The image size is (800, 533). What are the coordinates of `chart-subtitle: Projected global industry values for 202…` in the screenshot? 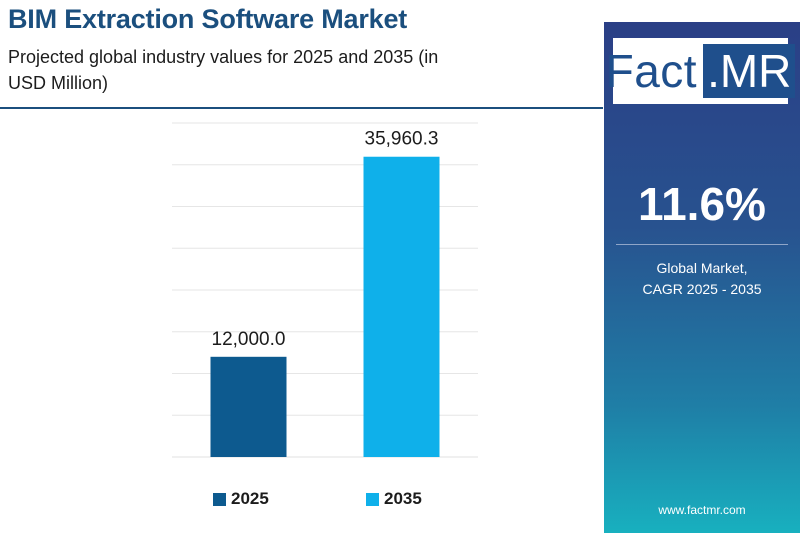 It's located at (223, 70).